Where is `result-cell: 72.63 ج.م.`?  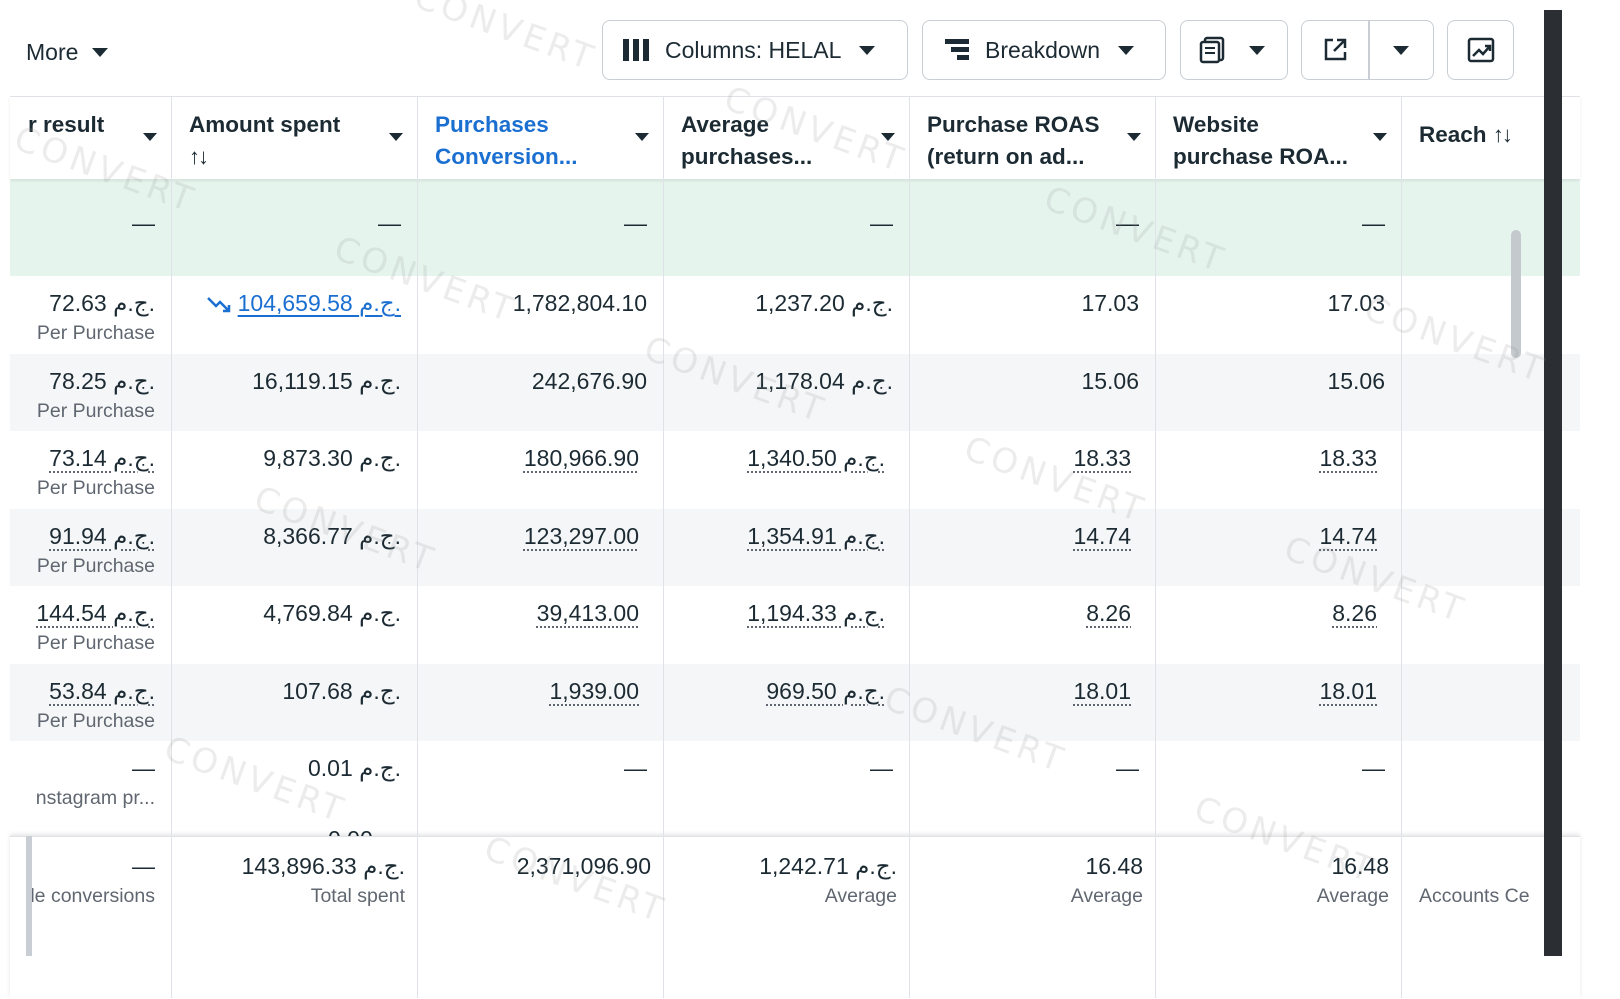
result-cell: 72.63 ج.م. is located at coordinates (102, 303).